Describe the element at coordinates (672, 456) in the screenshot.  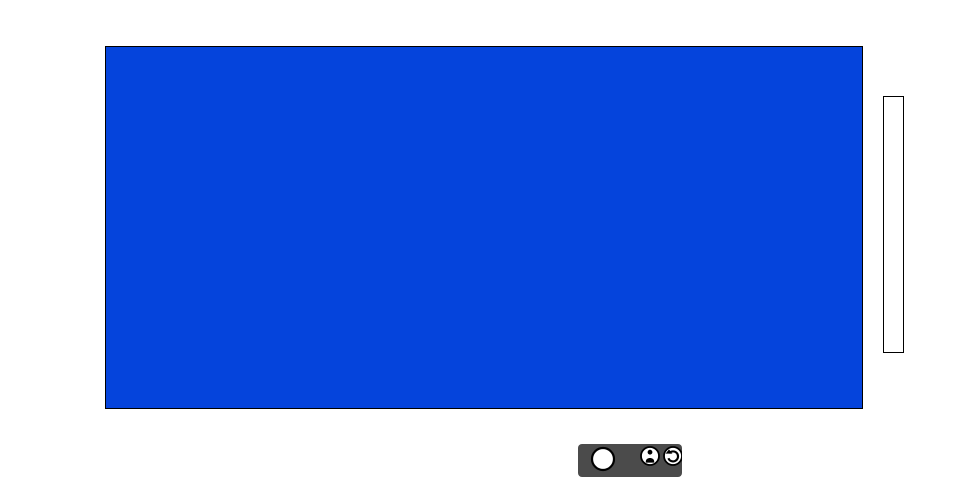
I see `sa-share-alike-icon` at that location.